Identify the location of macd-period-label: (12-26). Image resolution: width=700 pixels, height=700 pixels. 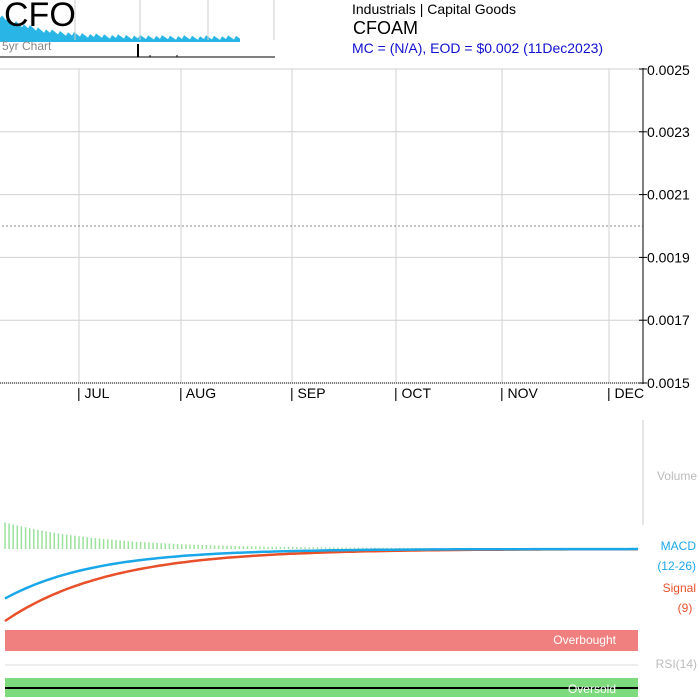
(676, 566).